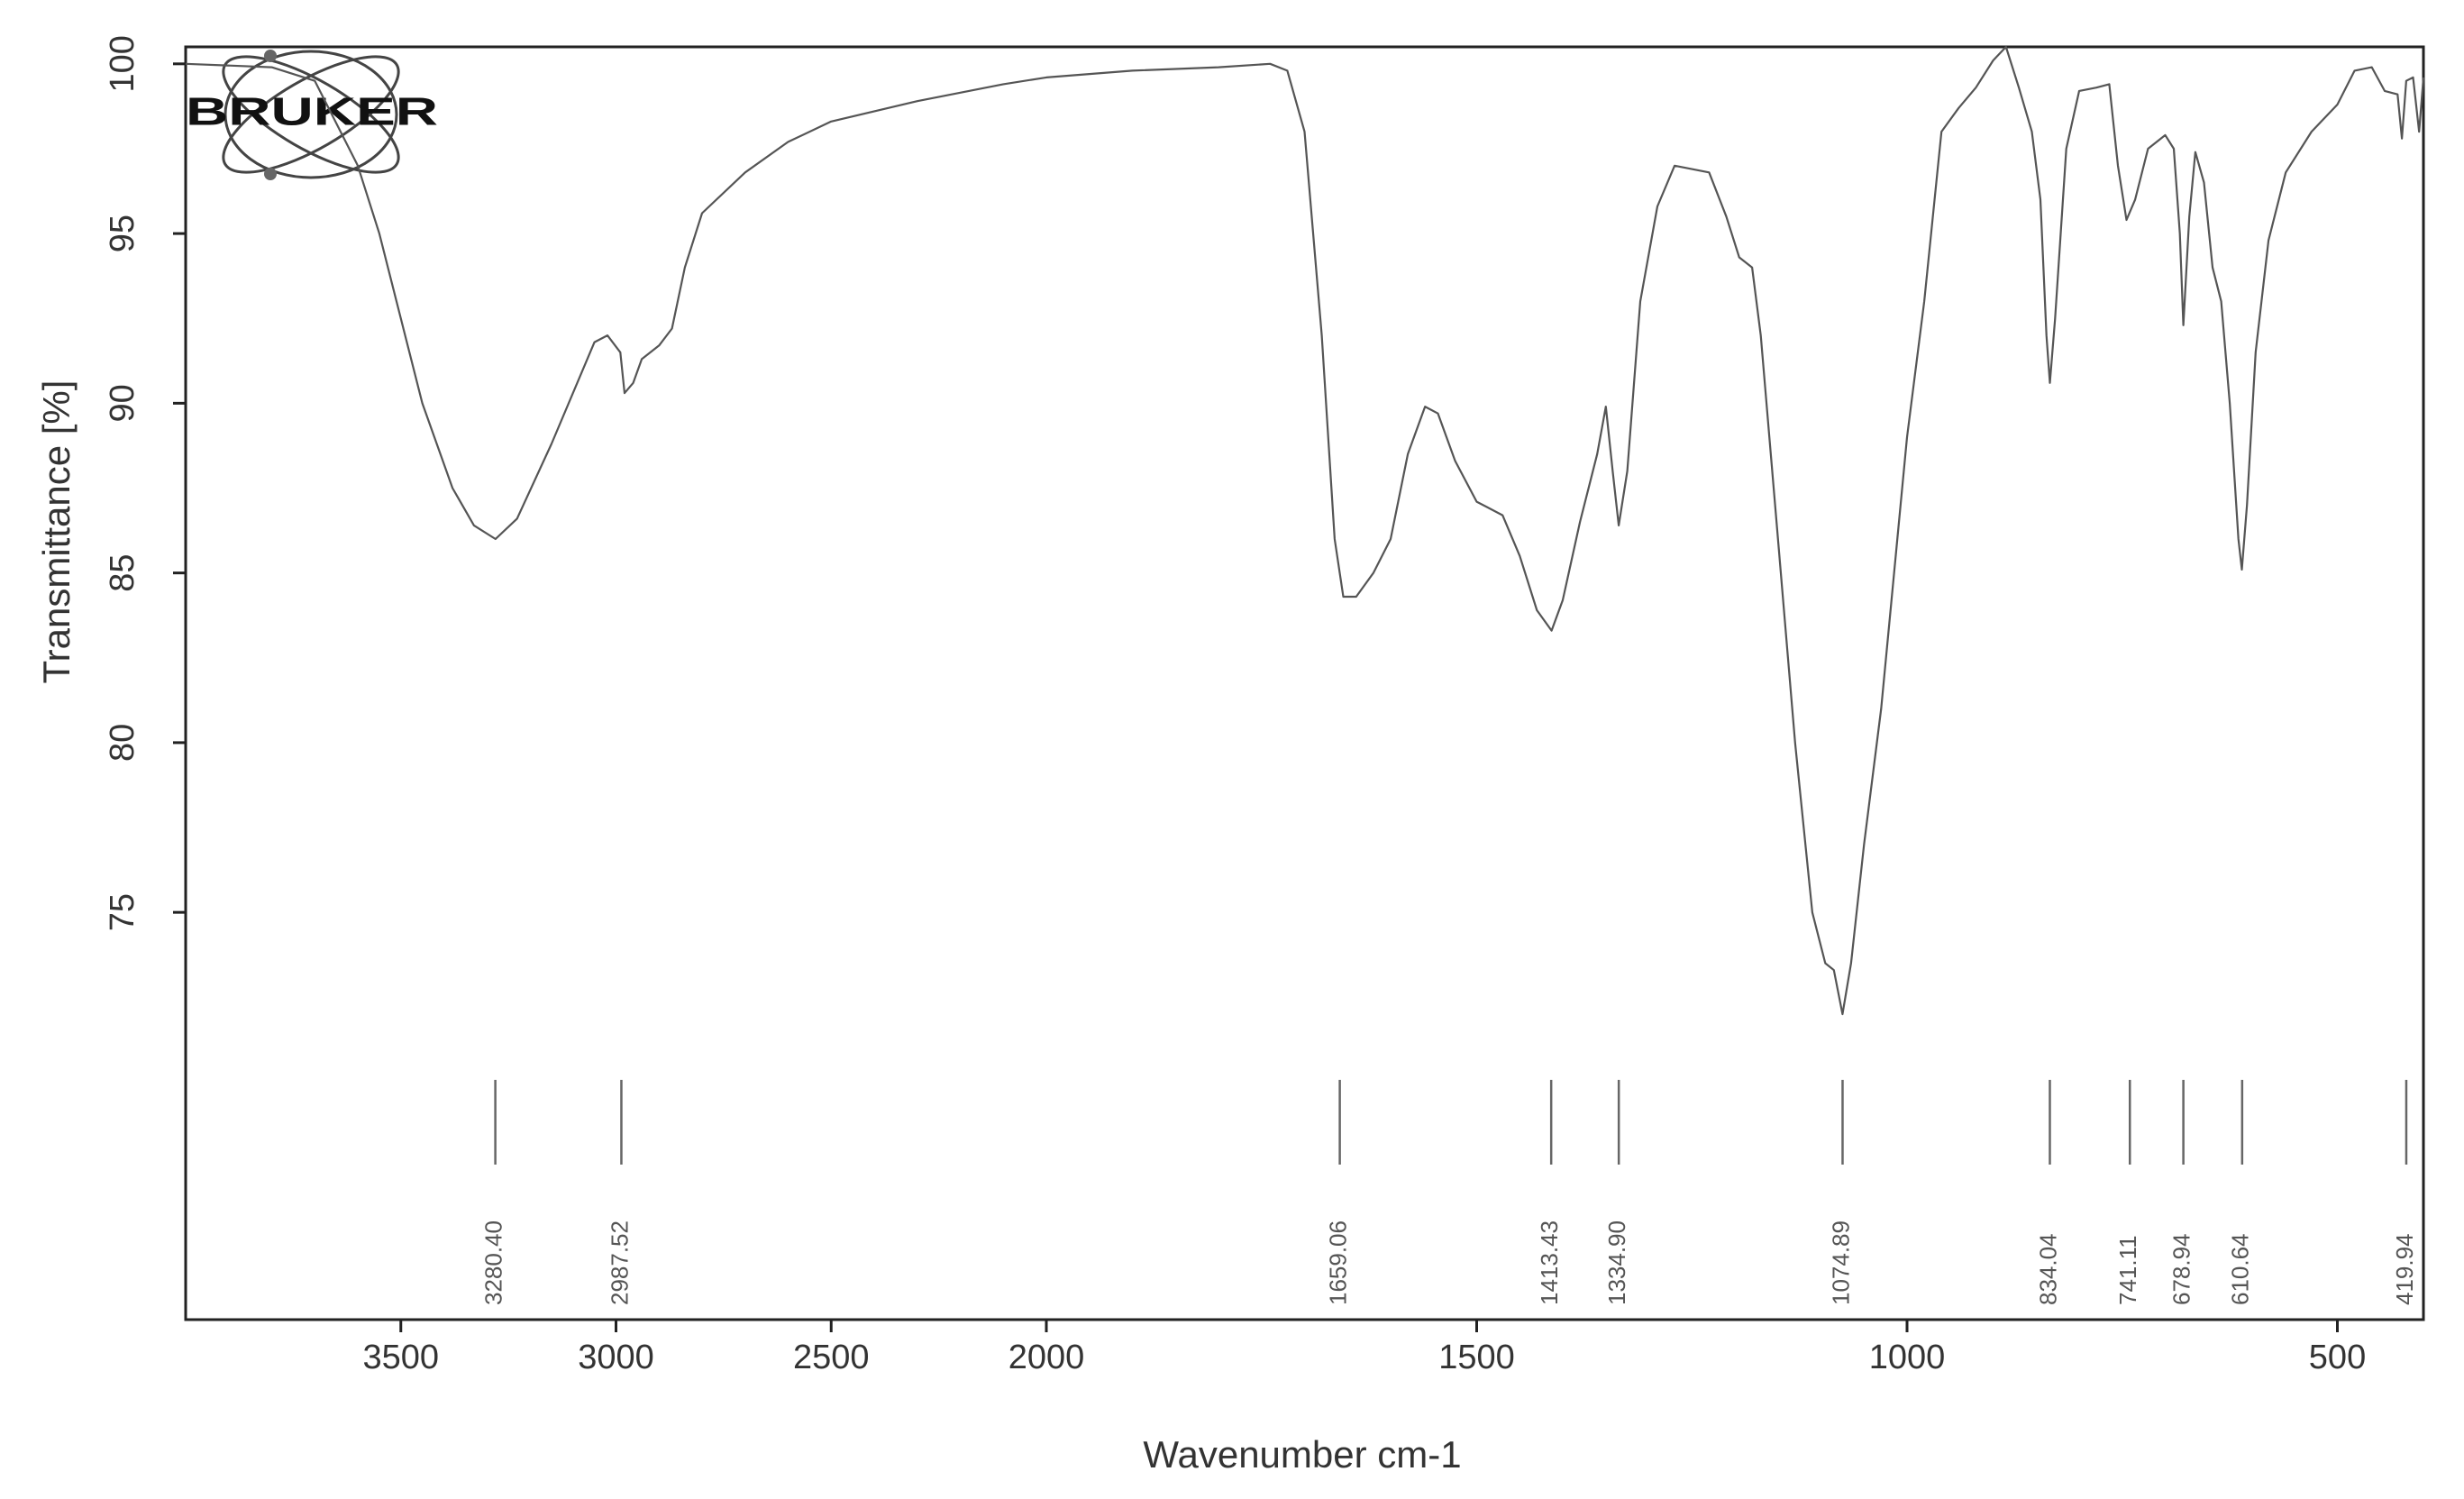  I want to click on x-tick-label: 1500, so click(1476, 1357).